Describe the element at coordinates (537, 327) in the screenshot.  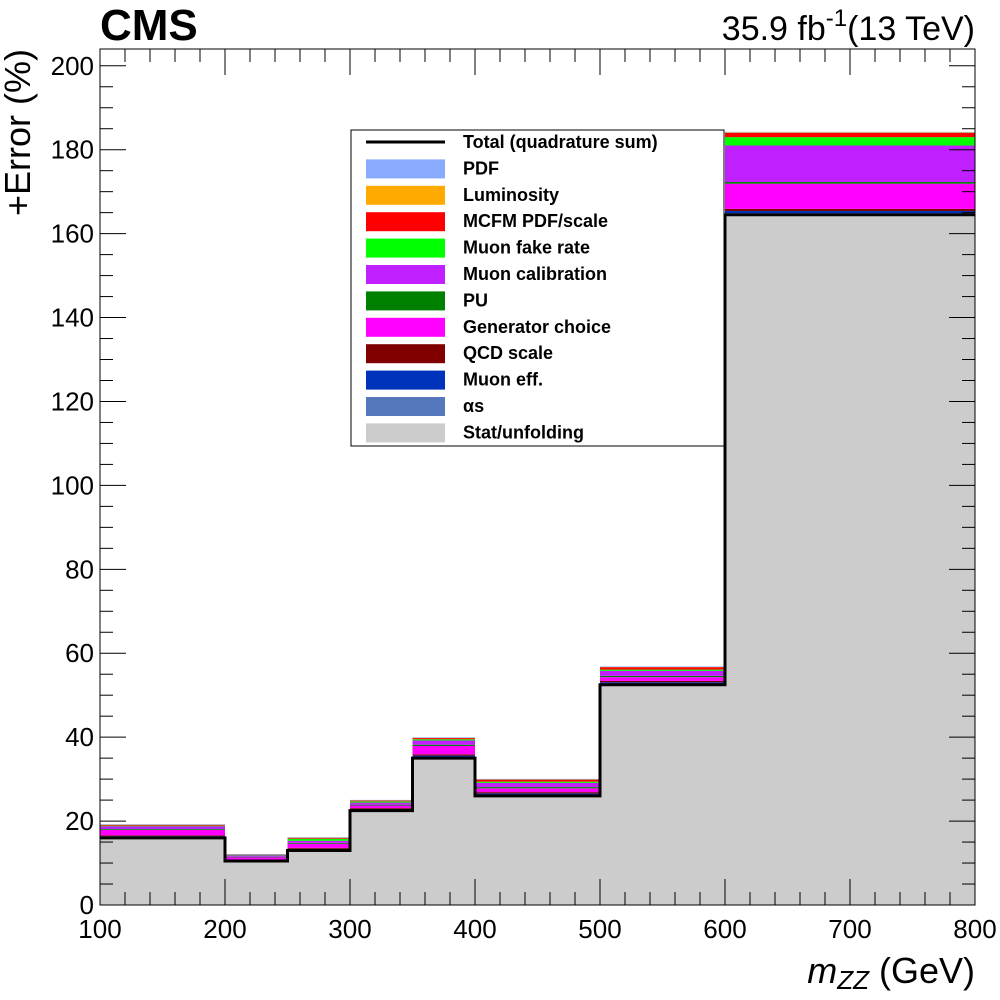
I see `legend-label-generator-choice: Generator choice` at that location.